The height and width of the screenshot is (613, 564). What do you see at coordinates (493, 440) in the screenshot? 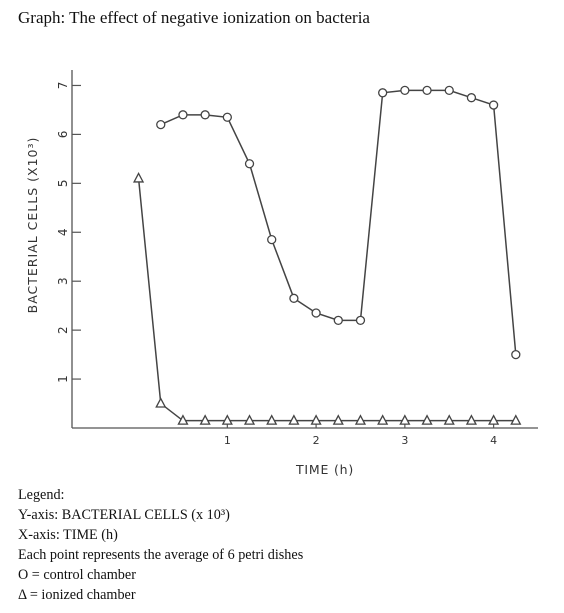
I see `x-tick-label: 4` at bounding box center [493, 440].